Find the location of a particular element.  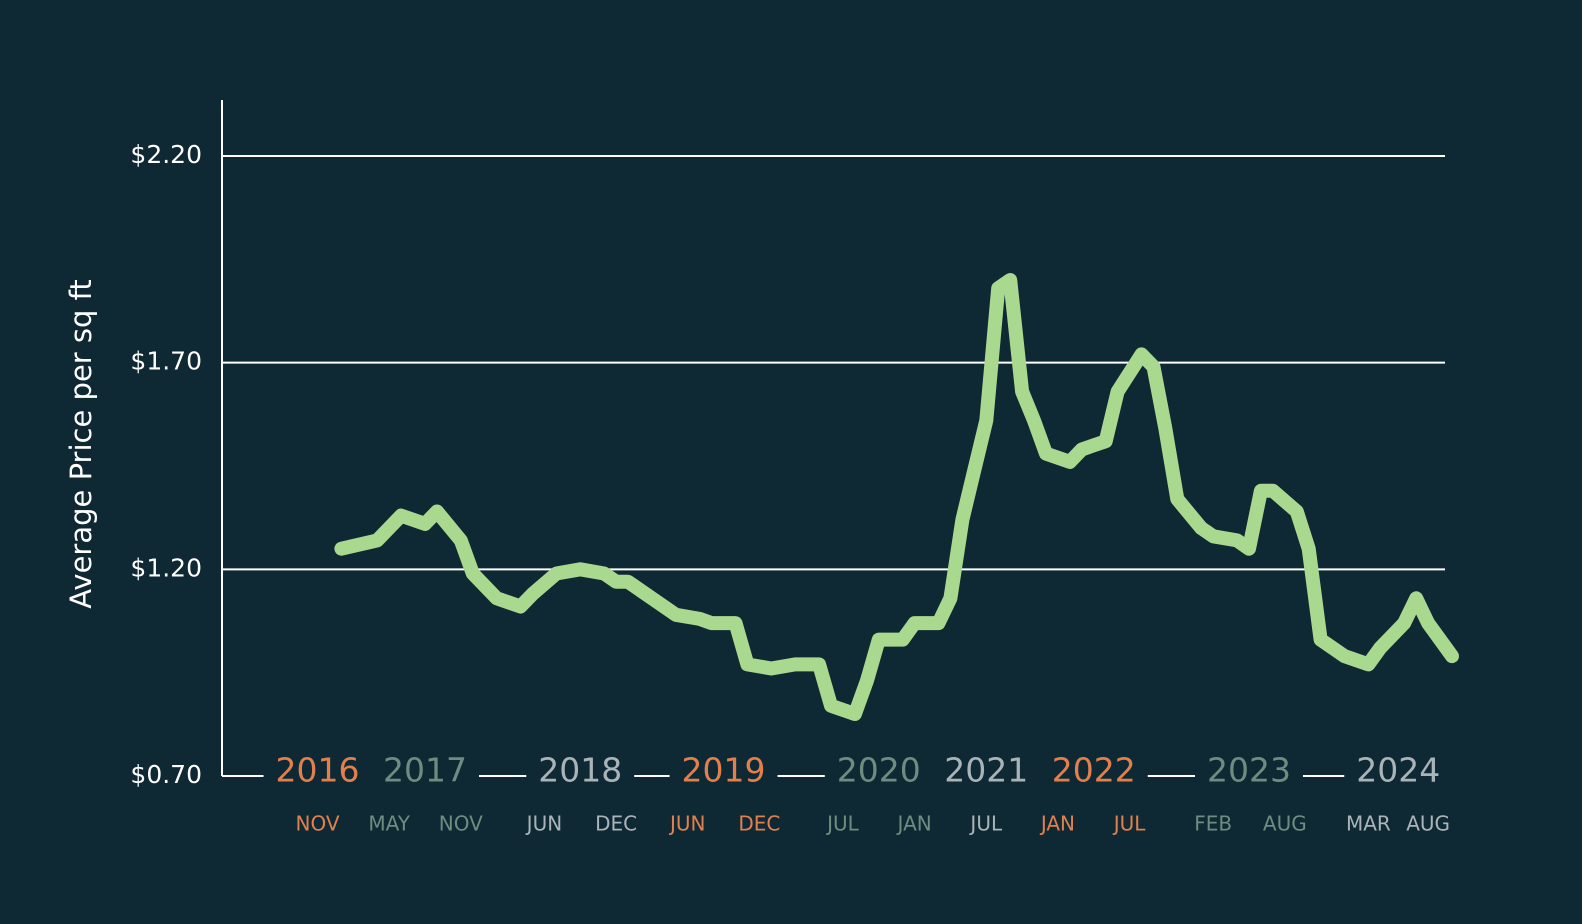

x-tick-label: MAY is located at coordinates (389, 824).